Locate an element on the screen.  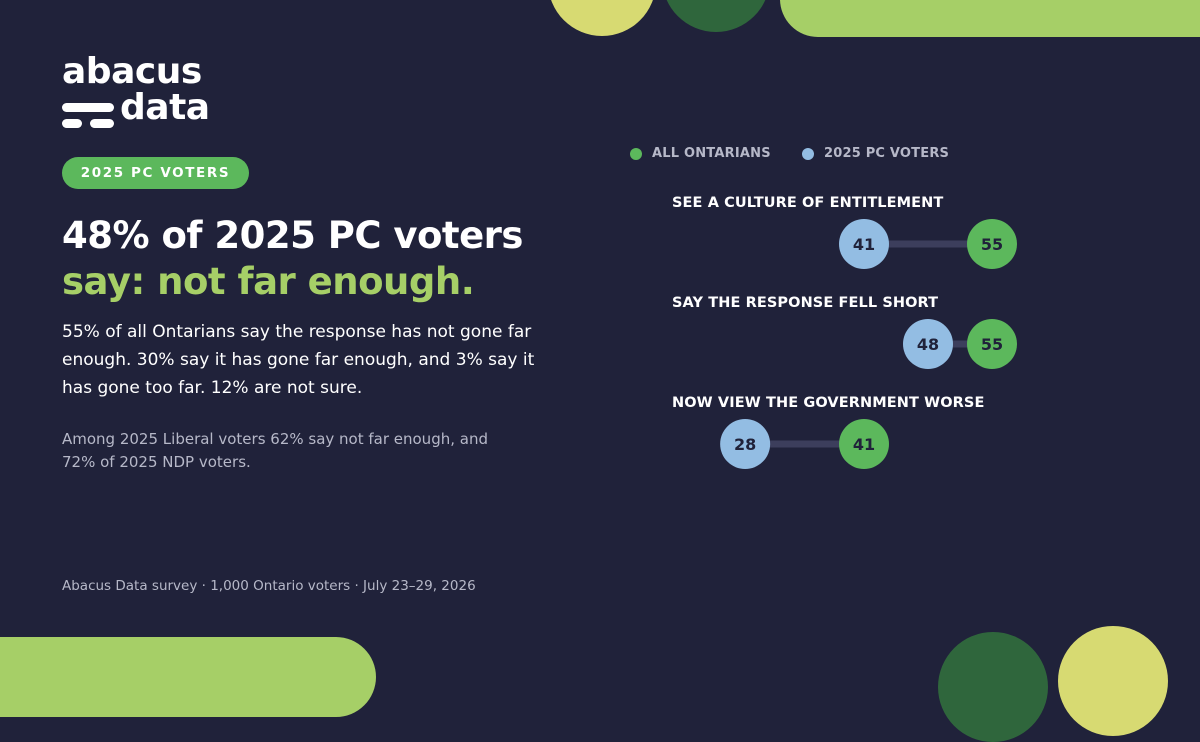
dot-pc-voters-row-2: 48 is located at coordinates (928, 344).